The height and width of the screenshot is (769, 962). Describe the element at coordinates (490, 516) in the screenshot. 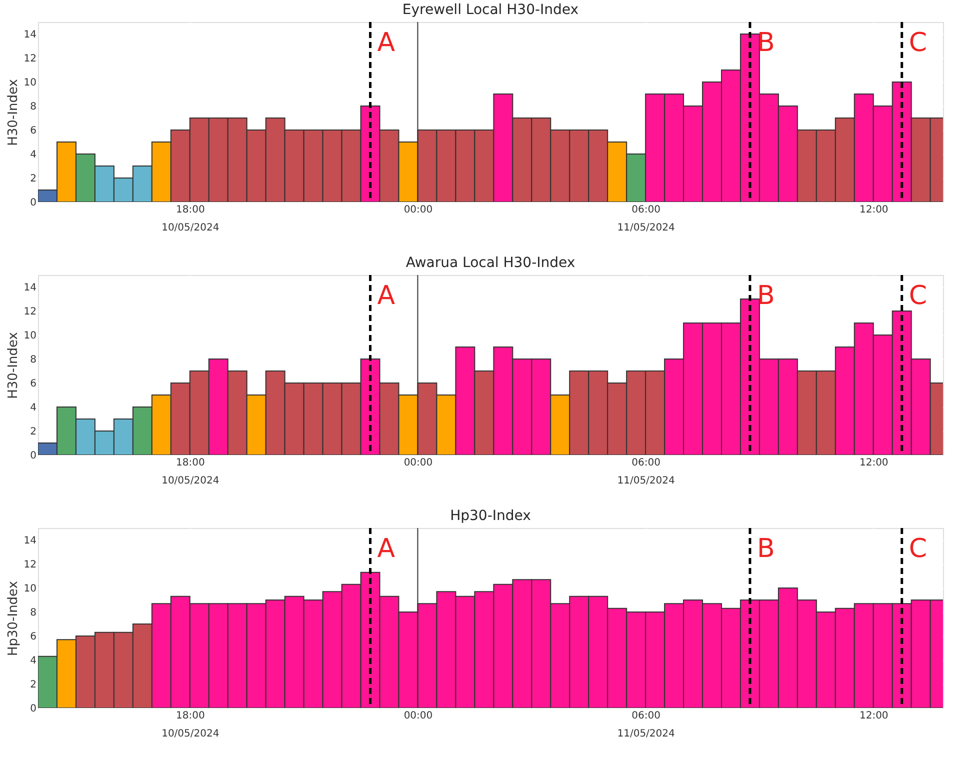

I see `chart-title: Hp30-Index` at that location.